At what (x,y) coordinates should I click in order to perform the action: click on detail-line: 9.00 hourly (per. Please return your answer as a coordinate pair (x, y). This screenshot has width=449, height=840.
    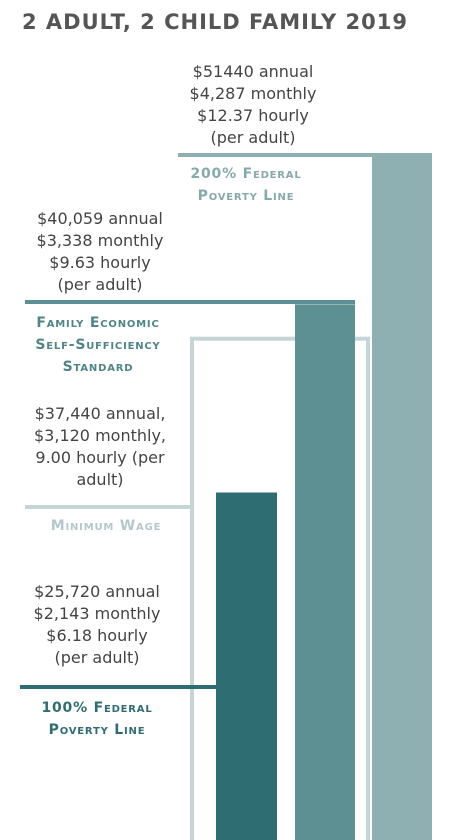
    Looking at the image, I should click on (100, 457).